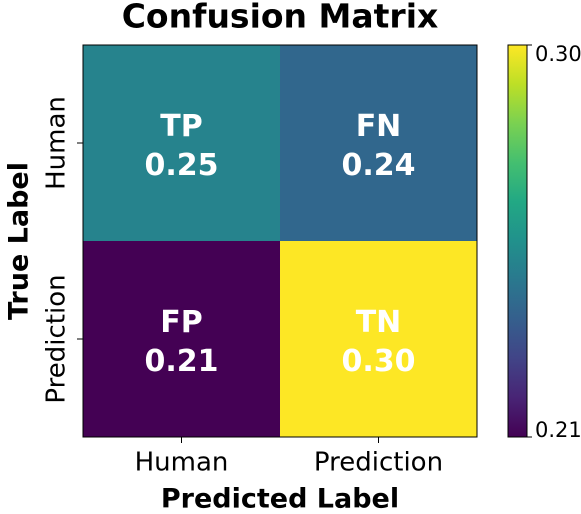  Describe the element at coordinates (280, 499) in the screenshot. I see `x-axis-label: Predicted Label` at that location.